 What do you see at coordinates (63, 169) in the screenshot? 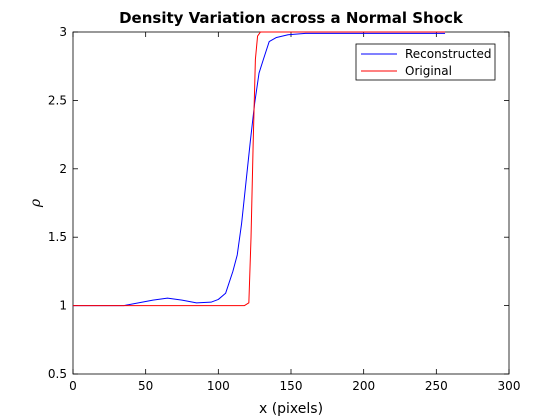
I see `y-tick-label: 2` at bounding box center [63, 169].